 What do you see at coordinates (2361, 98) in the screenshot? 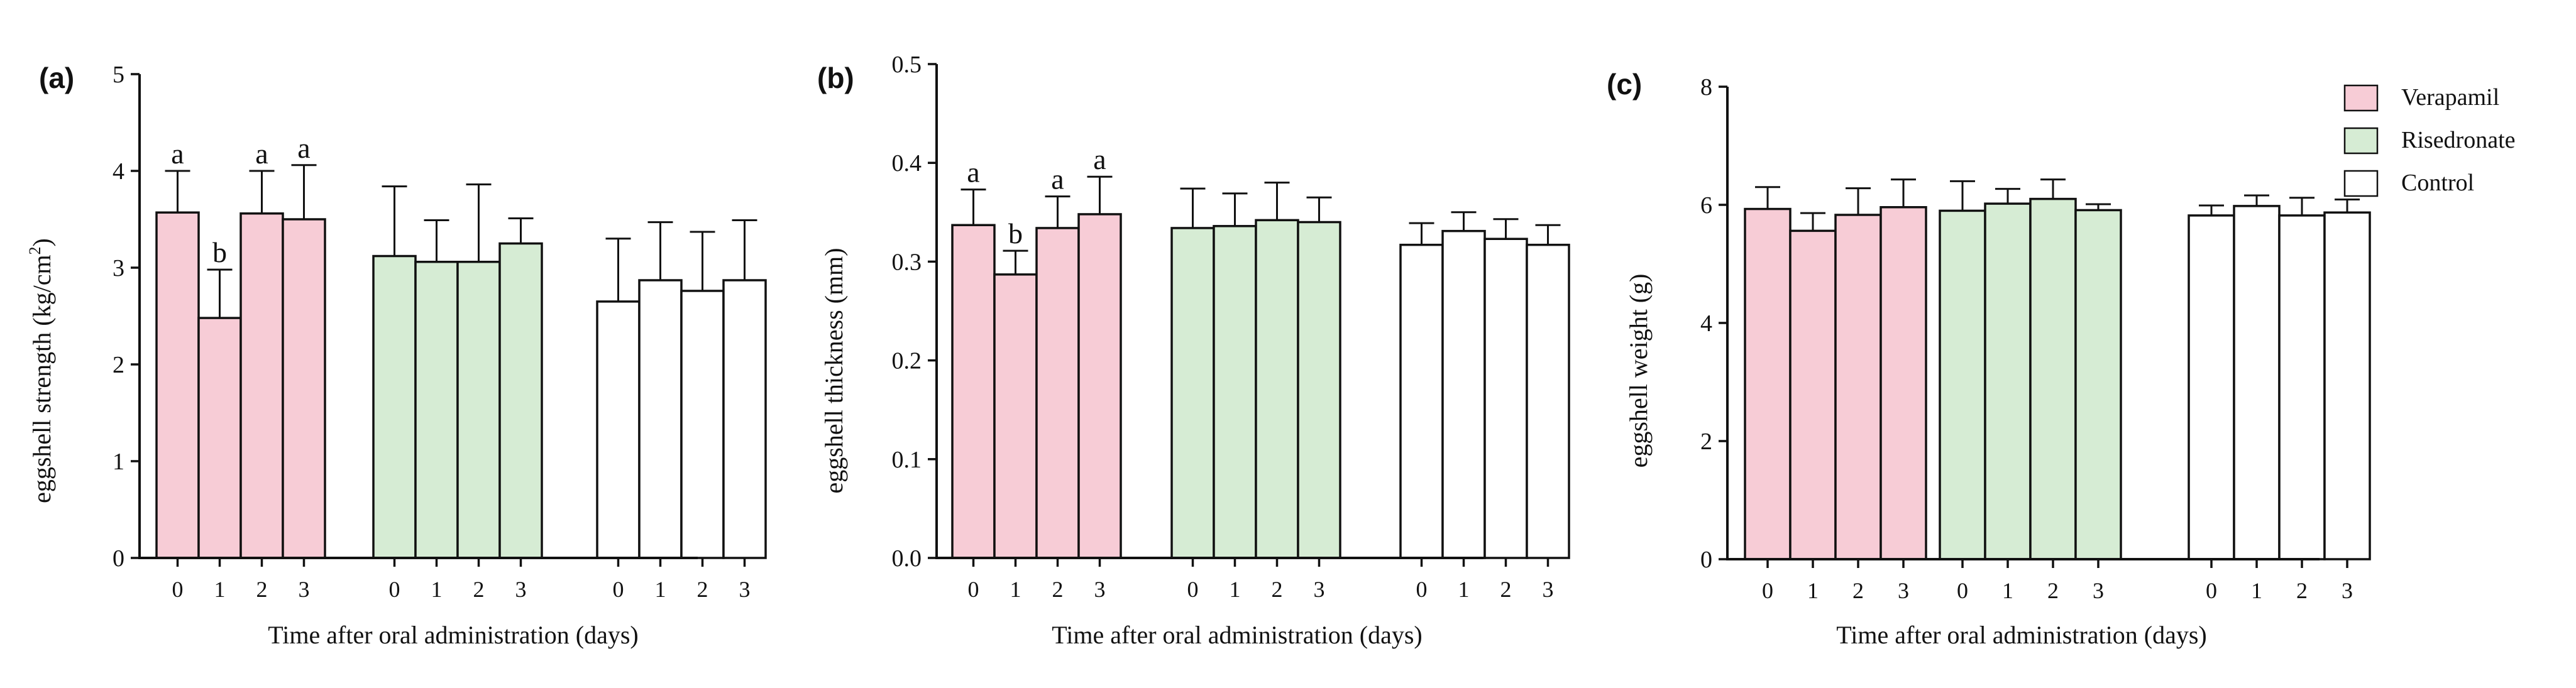
I see `legend-swatch-verapamil` at bounding box center [2361, 98].